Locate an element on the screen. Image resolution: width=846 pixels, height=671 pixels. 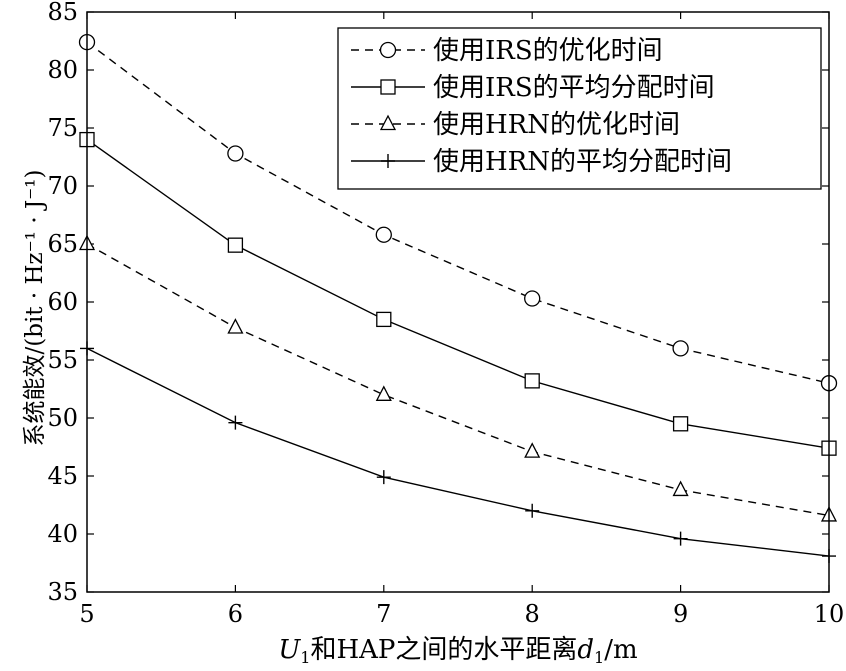
y-tick-label: 35 is located at coordinates (62, 592).